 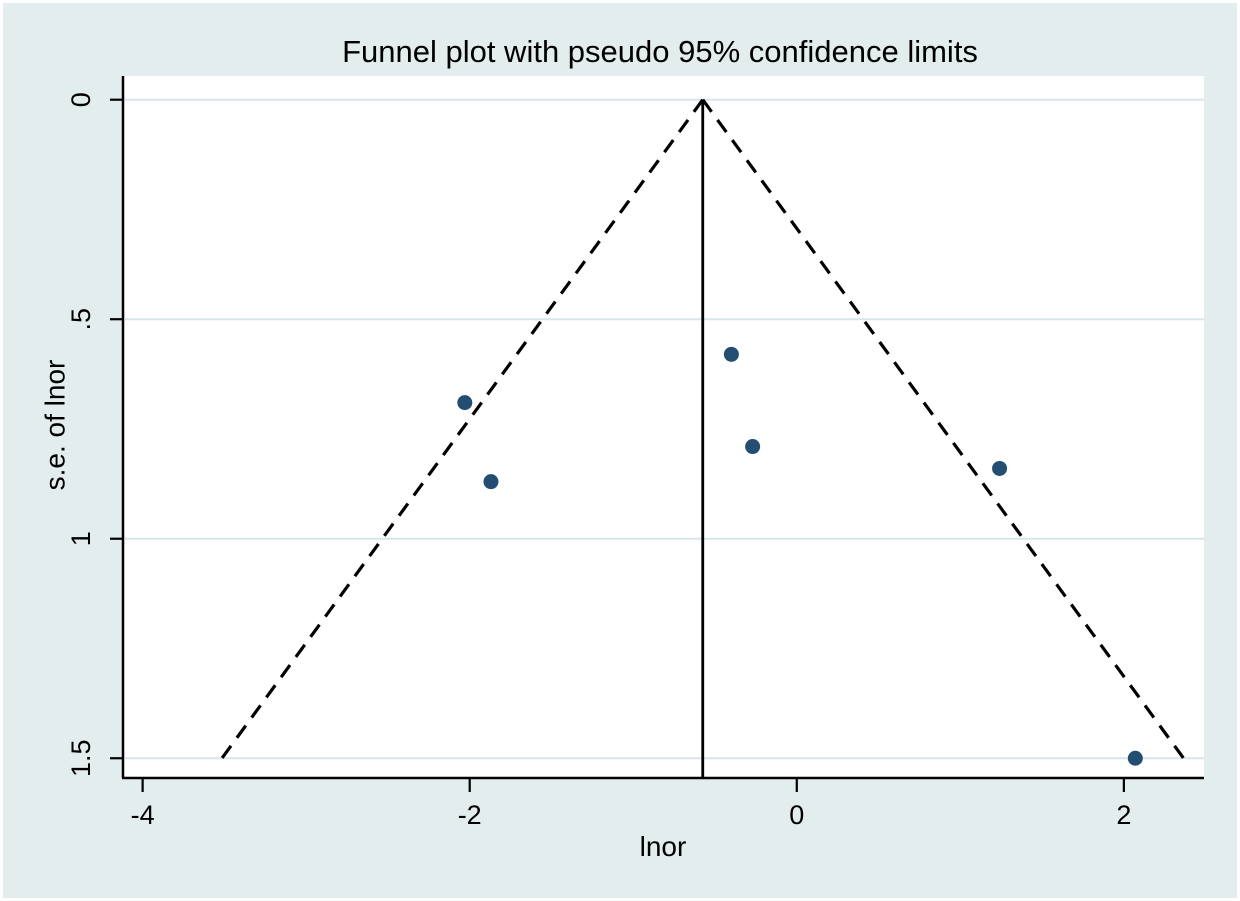 What do you see at coordinates (81, 319) in the screenshot?
I see `y-tick-label: .5` at bounding box center [81, 319].